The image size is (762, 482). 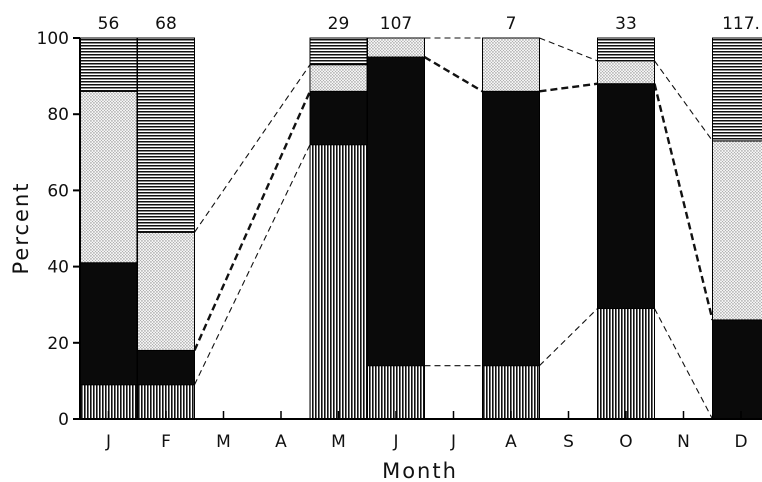 I want to click on y-tick-label: 20, so click(x=58, y=344).